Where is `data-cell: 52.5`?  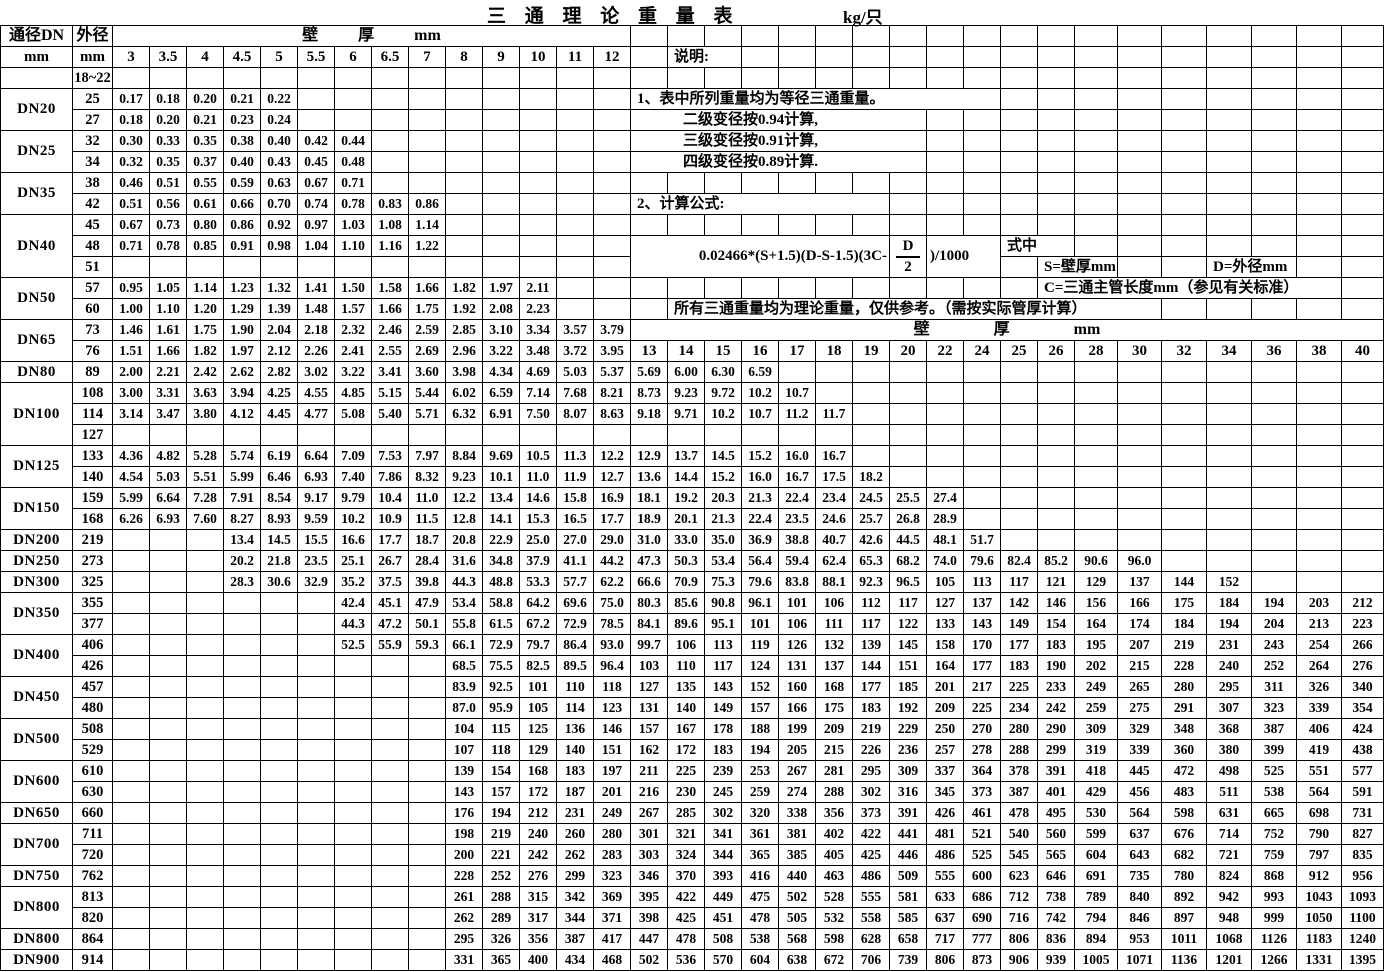 data-cell: 52.5 is located at coordinates (353, 645).